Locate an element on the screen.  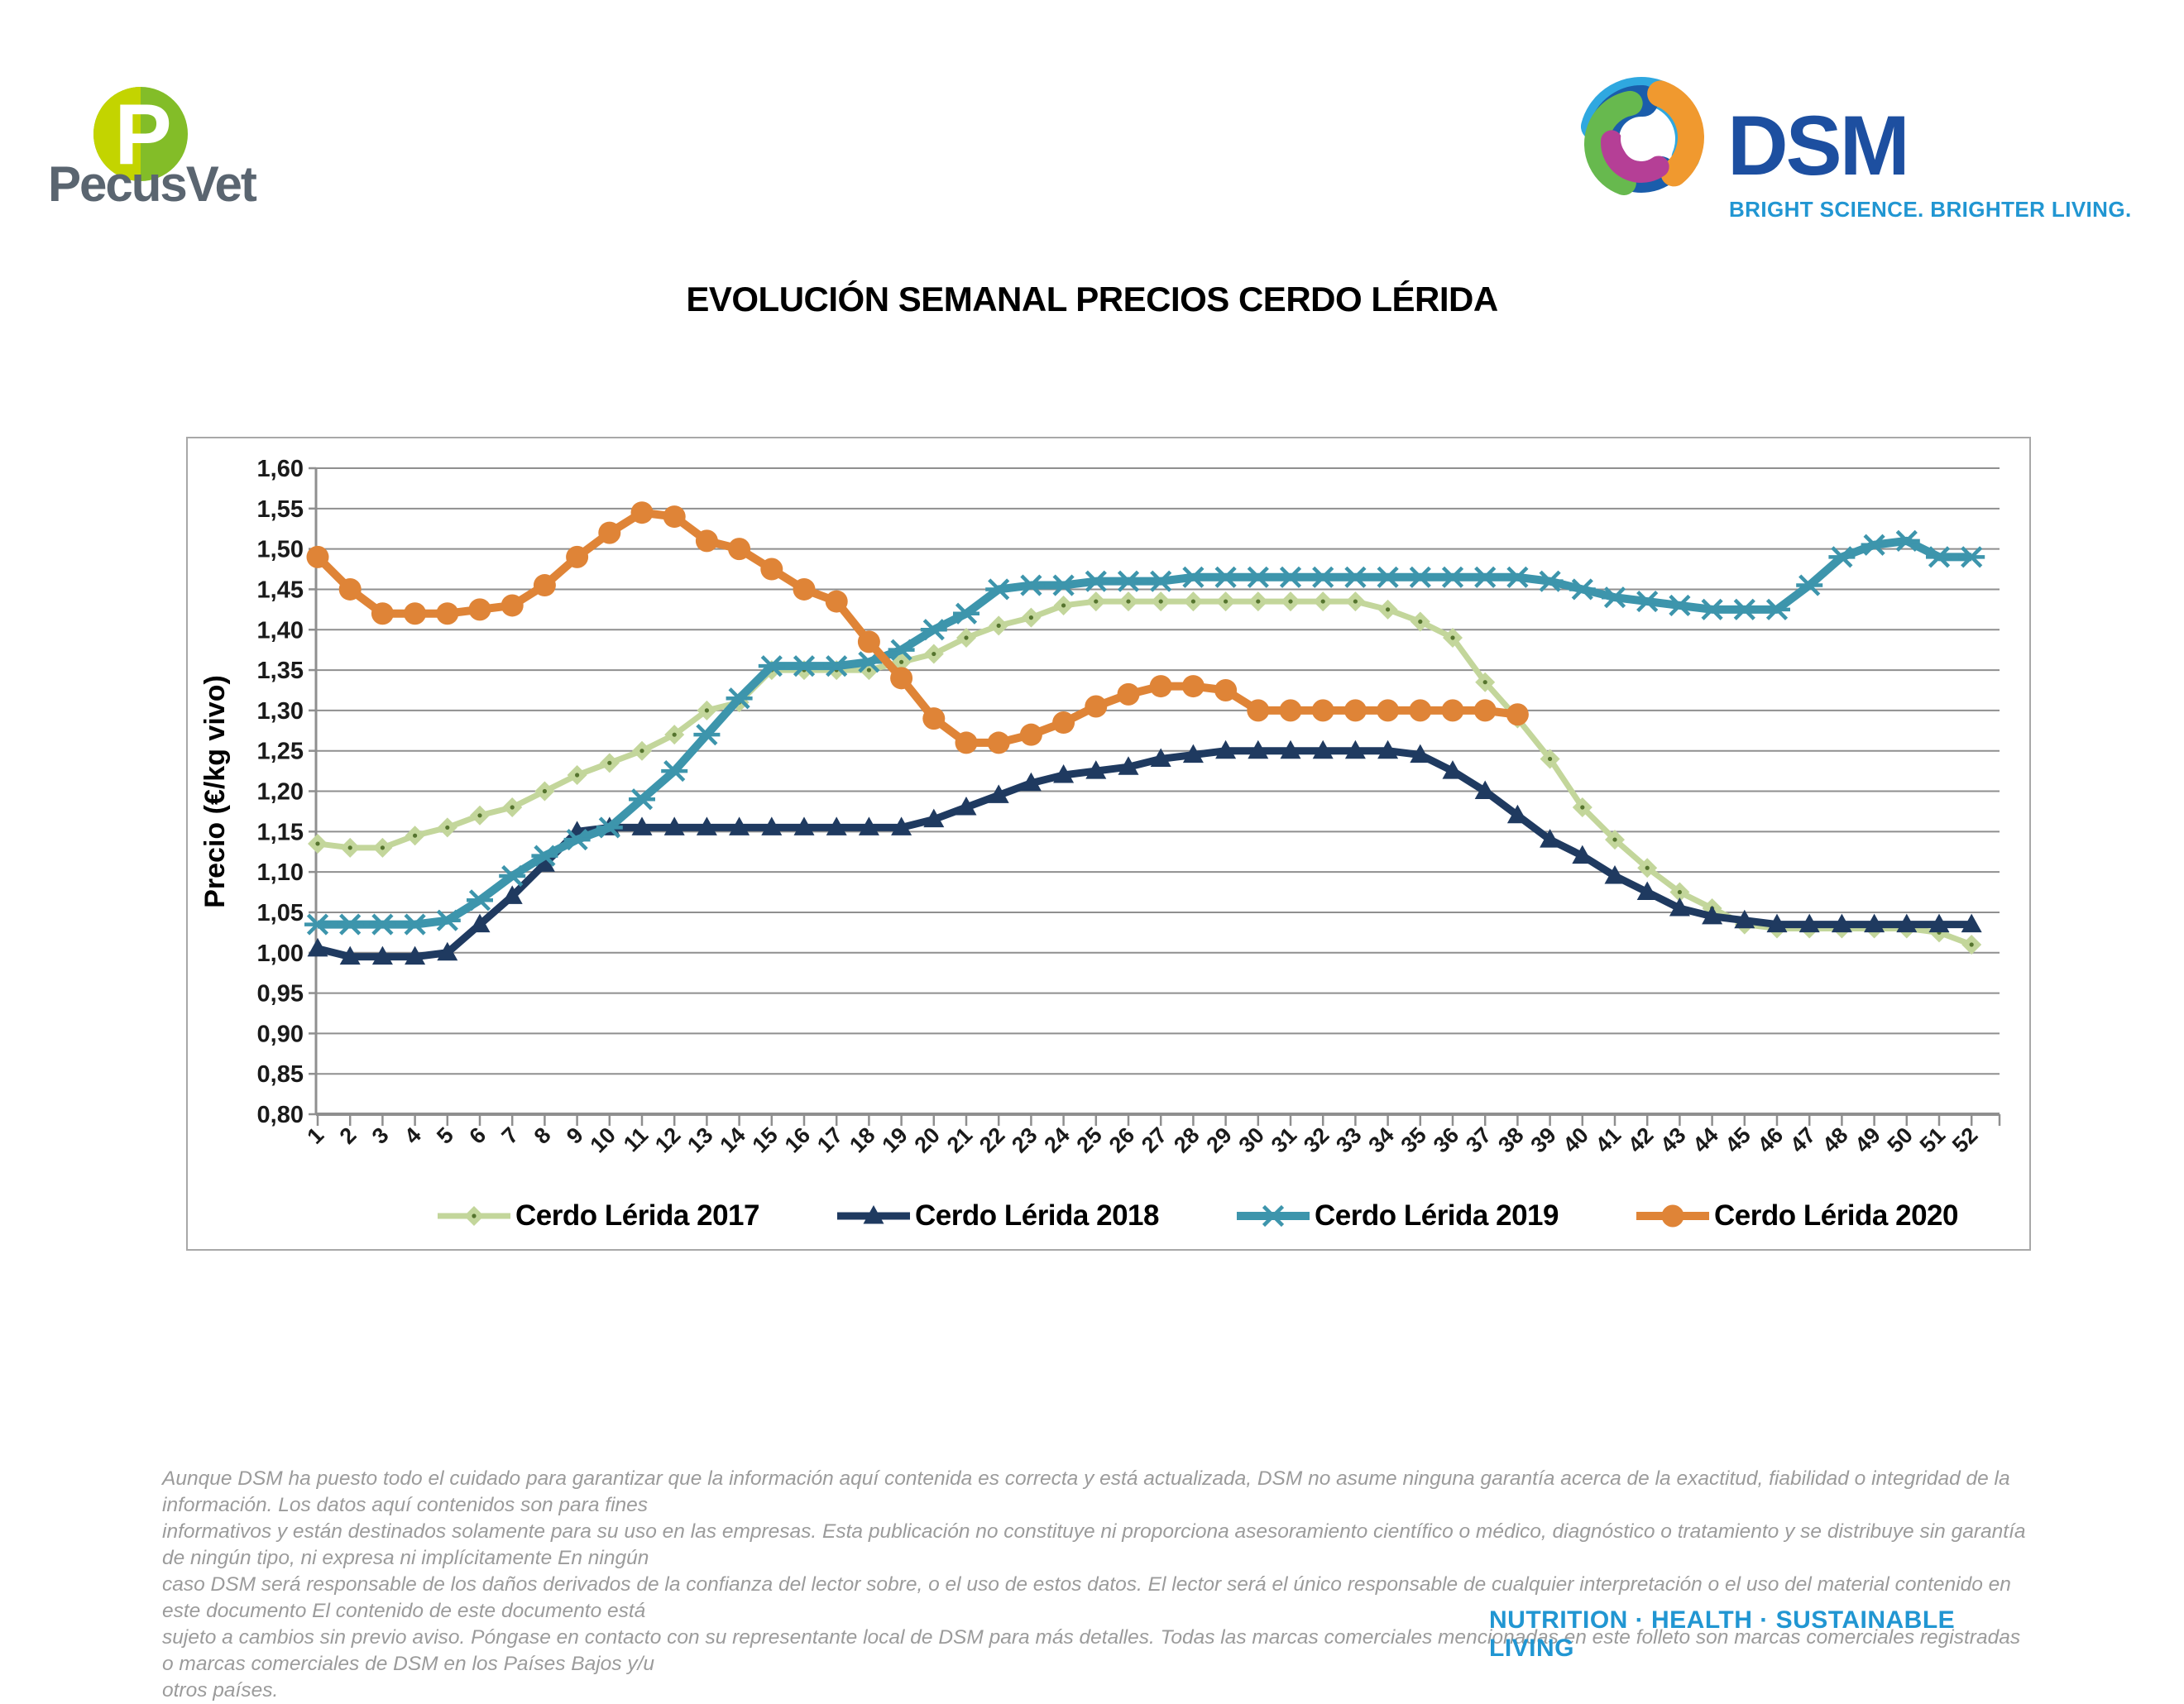
y-tick-label: 1,30 is located at coordinates (280, 712).